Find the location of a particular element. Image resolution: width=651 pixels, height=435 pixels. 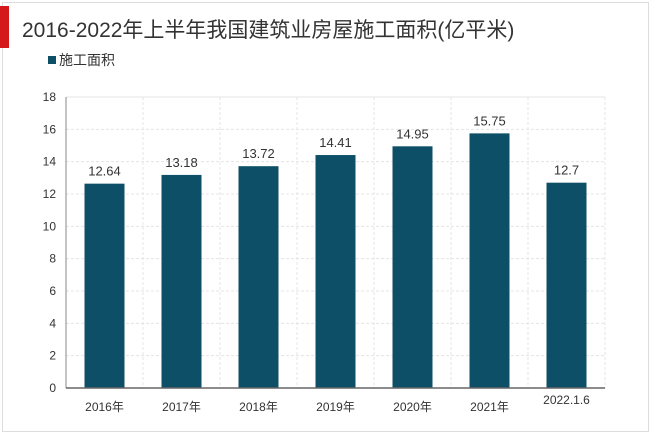

x-tick-label: 2017年 is located at coordinates (181, 407).